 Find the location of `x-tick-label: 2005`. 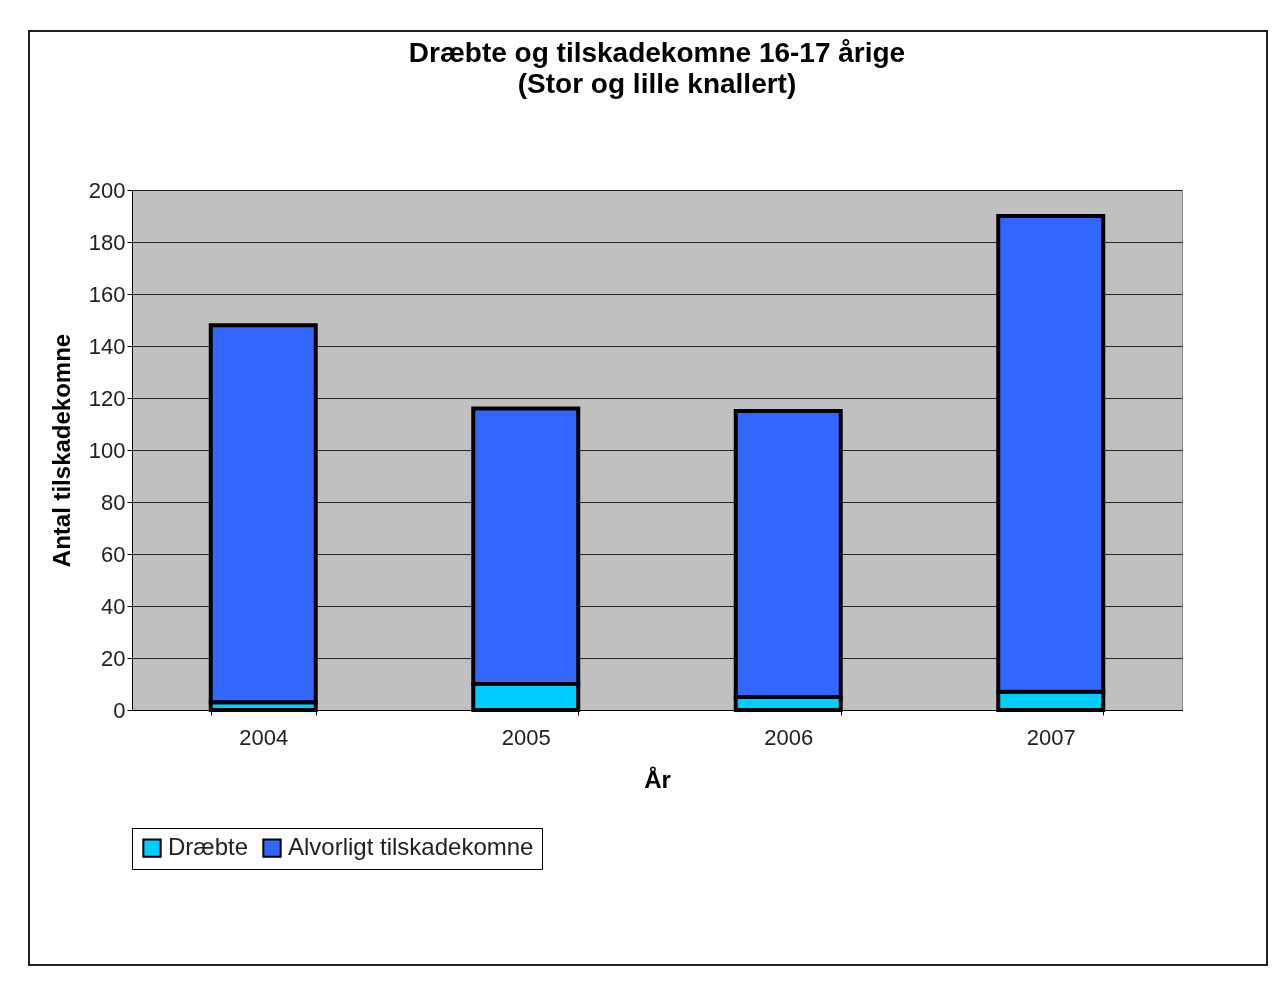

x-tick-label: 2005 is located at coordinates (526, 737).